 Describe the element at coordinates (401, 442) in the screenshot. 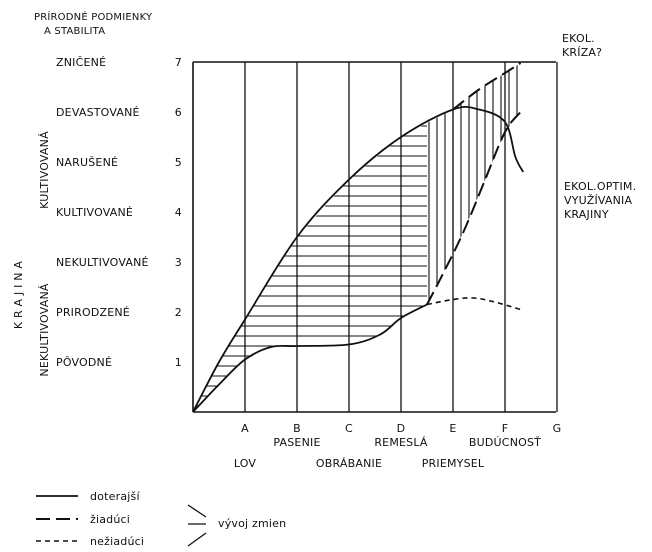

I see `x-epoch-upper: REMESLÁ` at that location.